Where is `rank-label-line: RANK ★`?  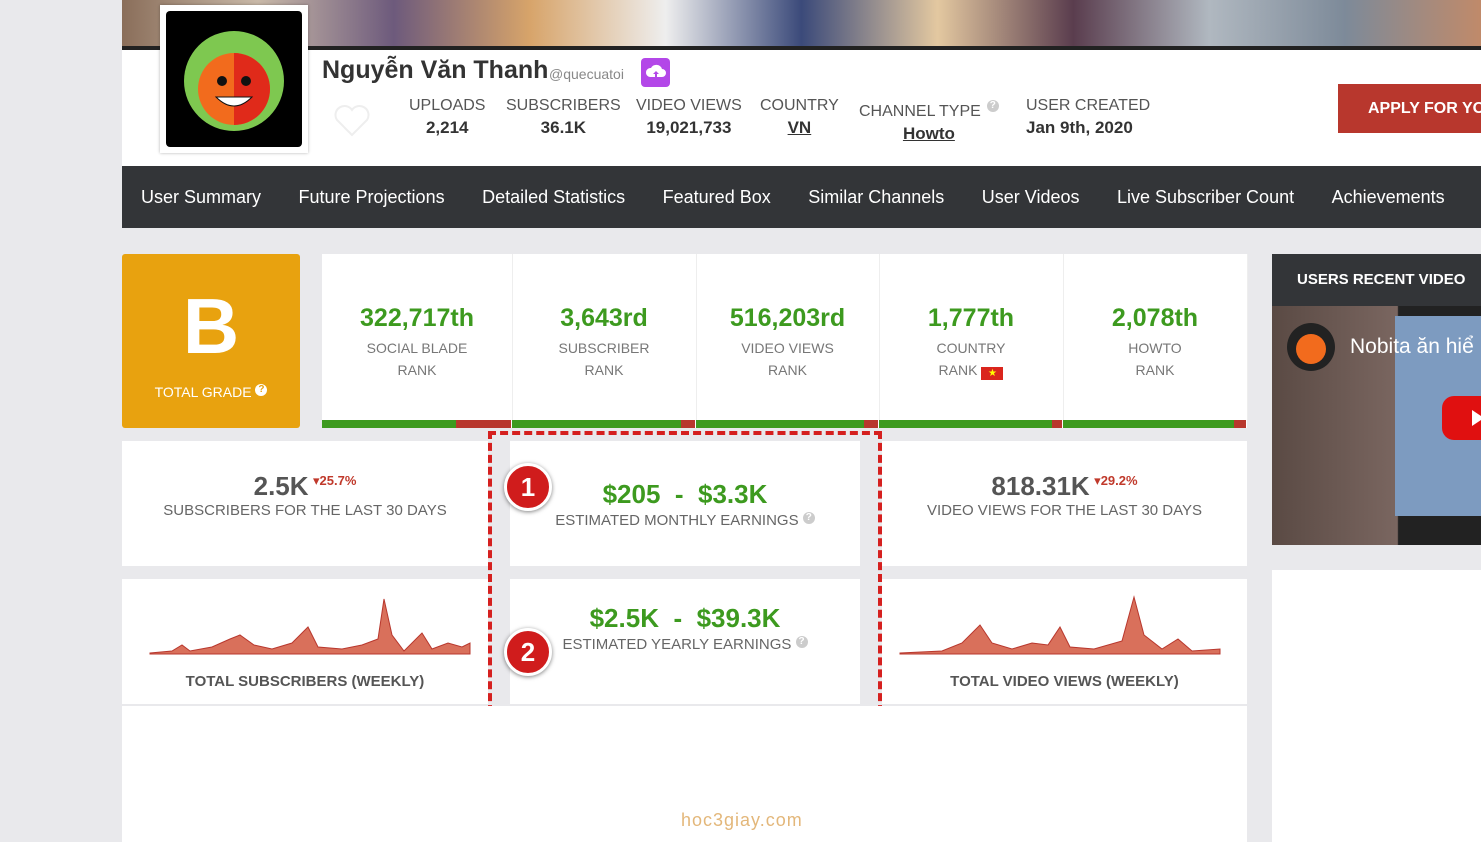
rank-label-line: RANK ★ is located at coordinates (971, 370).